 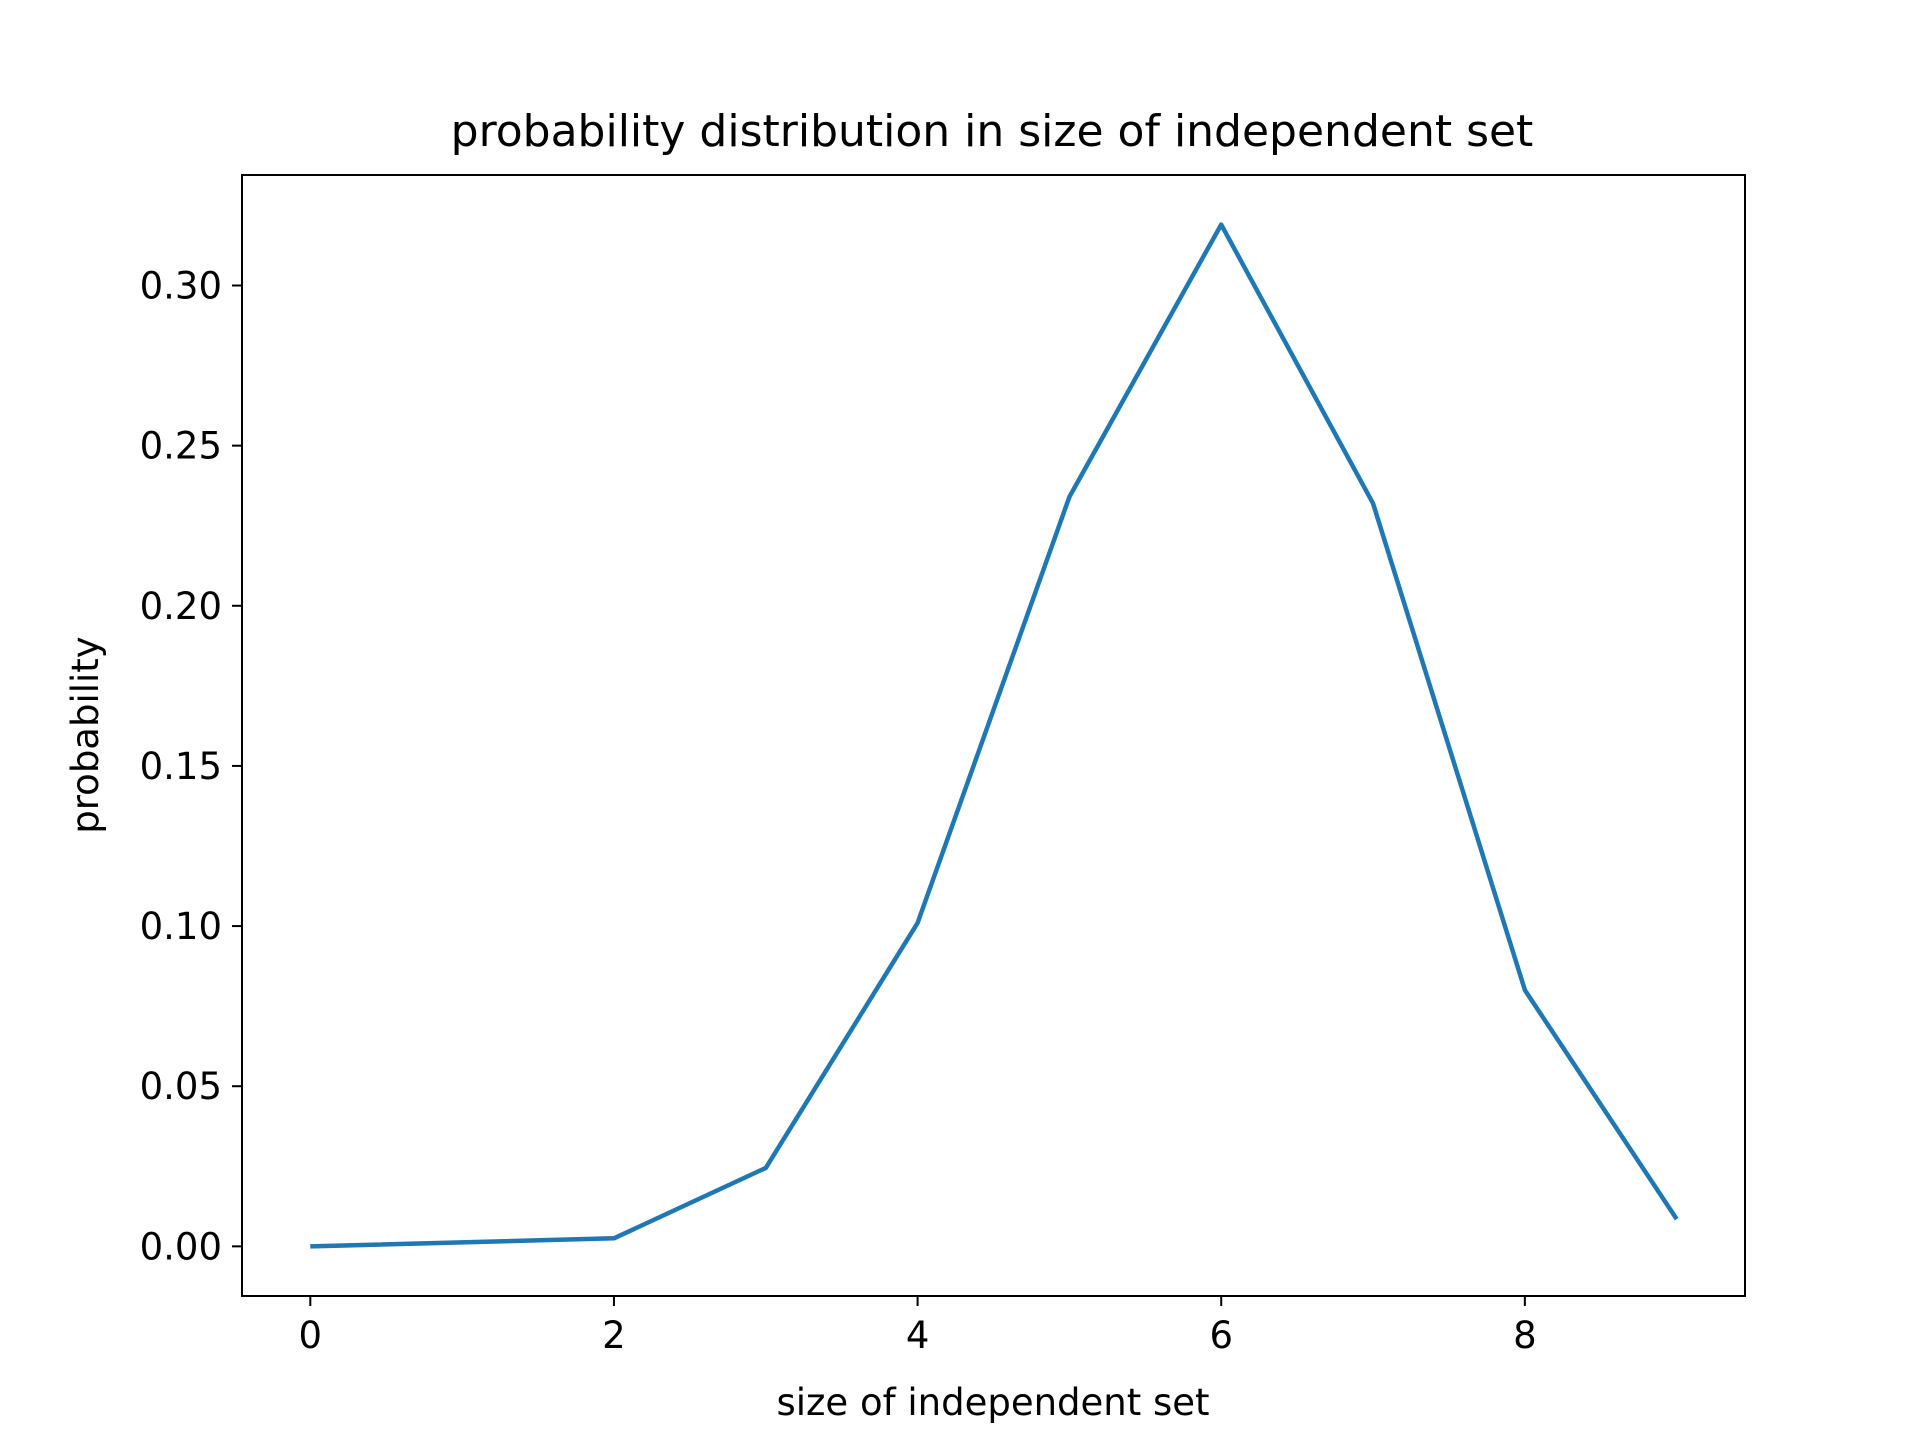 What do you see at coordinates (181, 1086) in the screenshot?
I see `y-tick-label: 0.05` at bounding box center [181, 1086].